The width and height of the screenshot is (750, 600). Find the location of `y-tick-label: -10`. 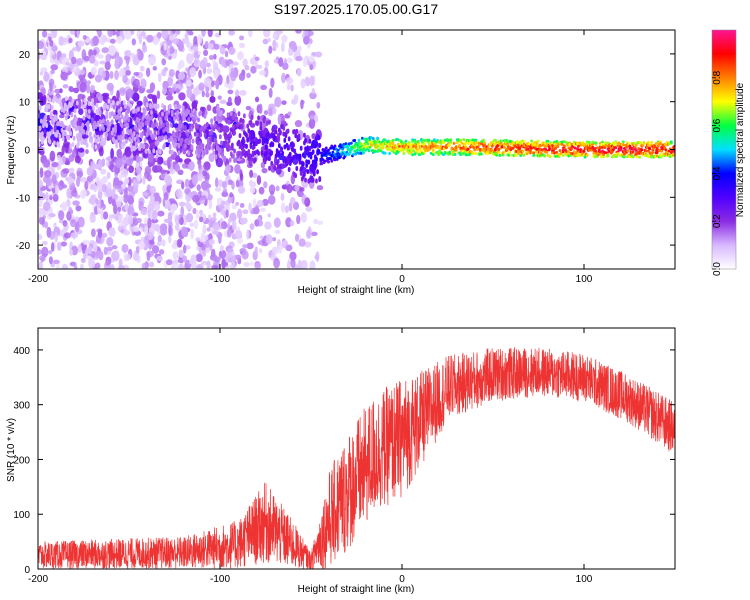

y-tick-label: -10 is located at coordinates (23, 198).